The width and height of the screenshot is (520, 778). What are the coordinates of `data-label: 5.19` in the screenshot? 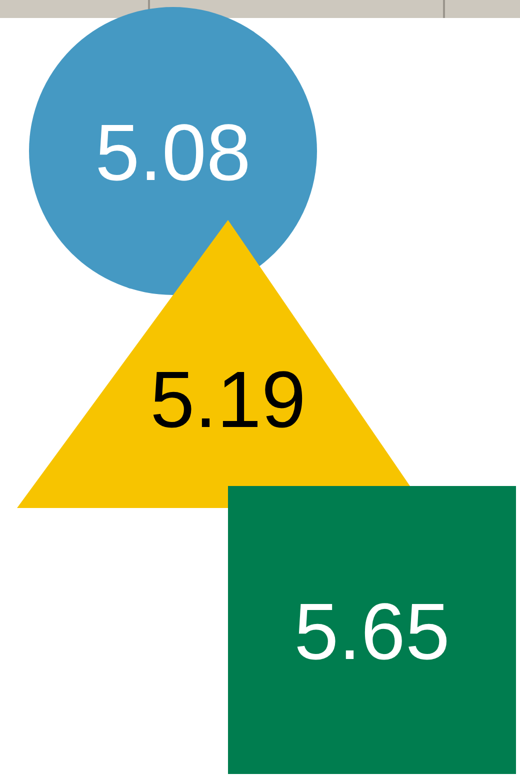 It's located at (228, 399).